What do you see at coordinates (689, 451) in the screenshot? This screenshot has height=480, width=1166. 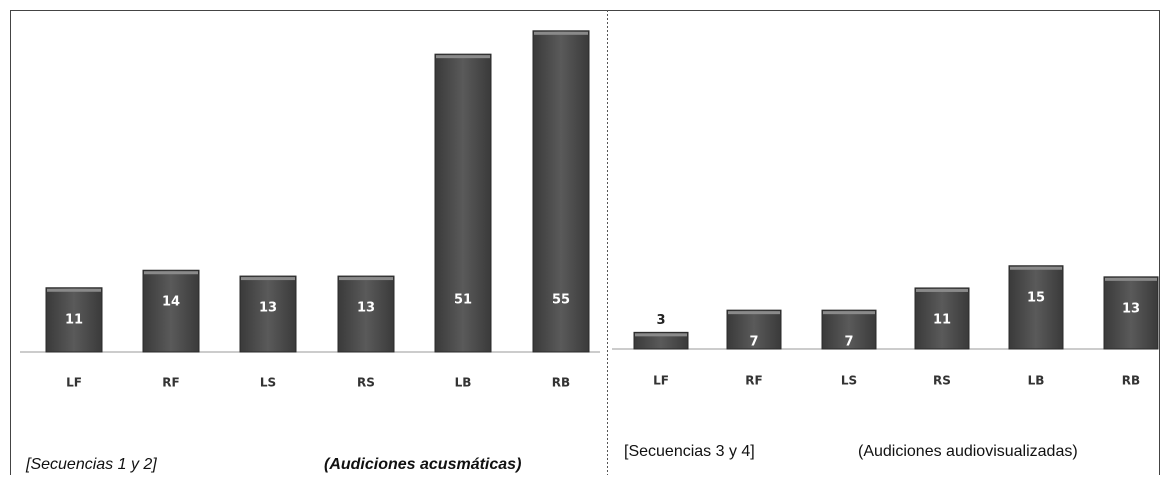 I see `caption-left: [Secuencias 3 y 4]` at bounding box center [689, 451].